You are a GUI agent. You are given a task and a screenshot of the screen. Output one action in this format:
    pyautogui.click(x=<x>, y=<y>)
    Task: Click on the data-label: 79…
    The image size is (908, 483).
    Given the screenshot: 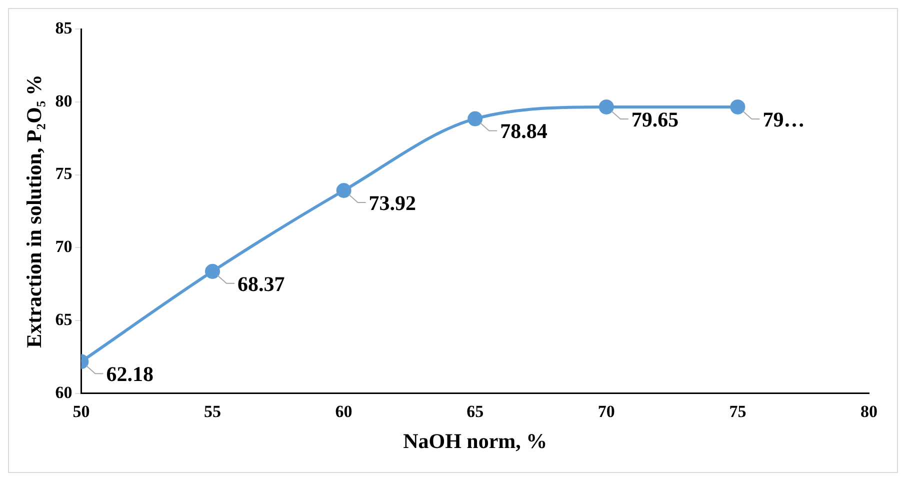 What is the action you would take?
    pyautogui.click(x=783, y=119)
    